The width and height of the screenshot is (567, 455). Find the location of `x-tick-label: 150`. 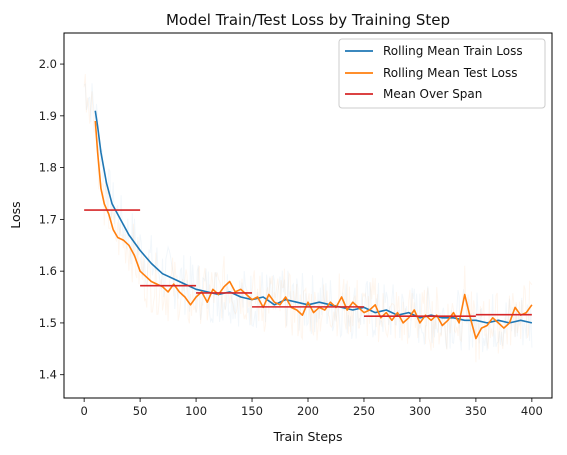

x-tick-label: 150 is located at coordinates (252, 411).